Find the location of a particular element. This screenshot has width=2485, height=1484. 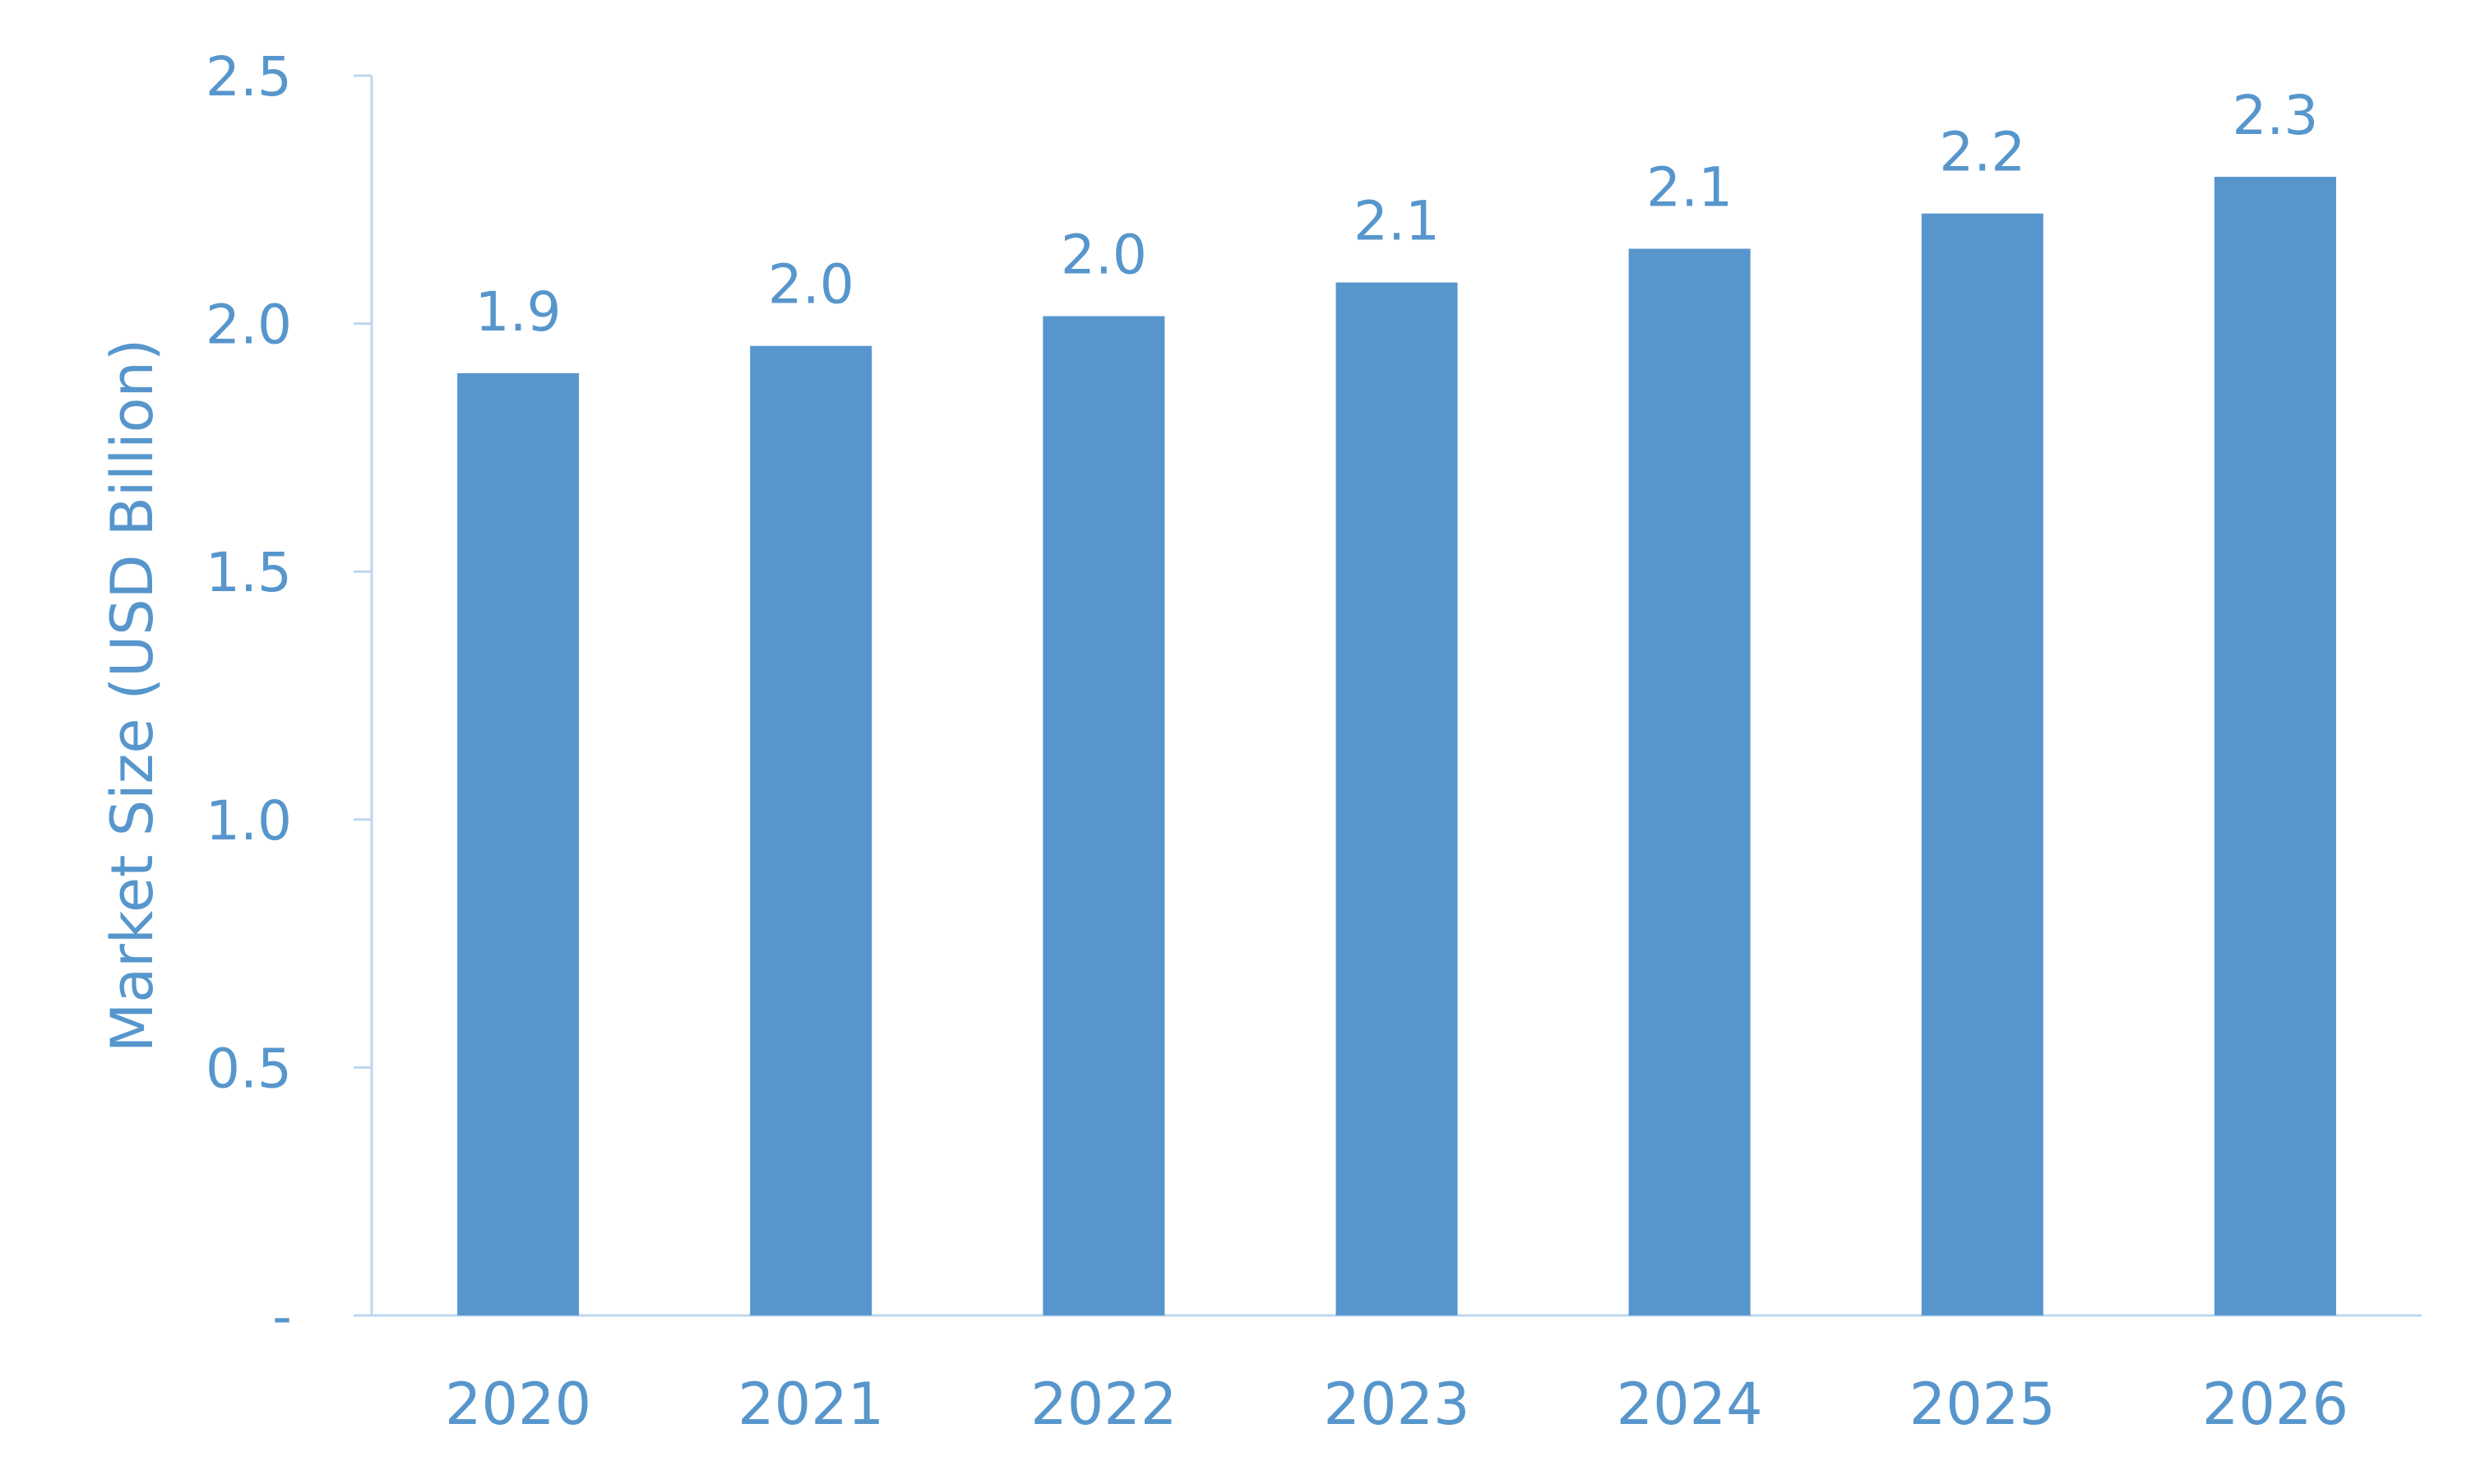

y-tick-label: 2.0 is located at coordinates (249, 325).